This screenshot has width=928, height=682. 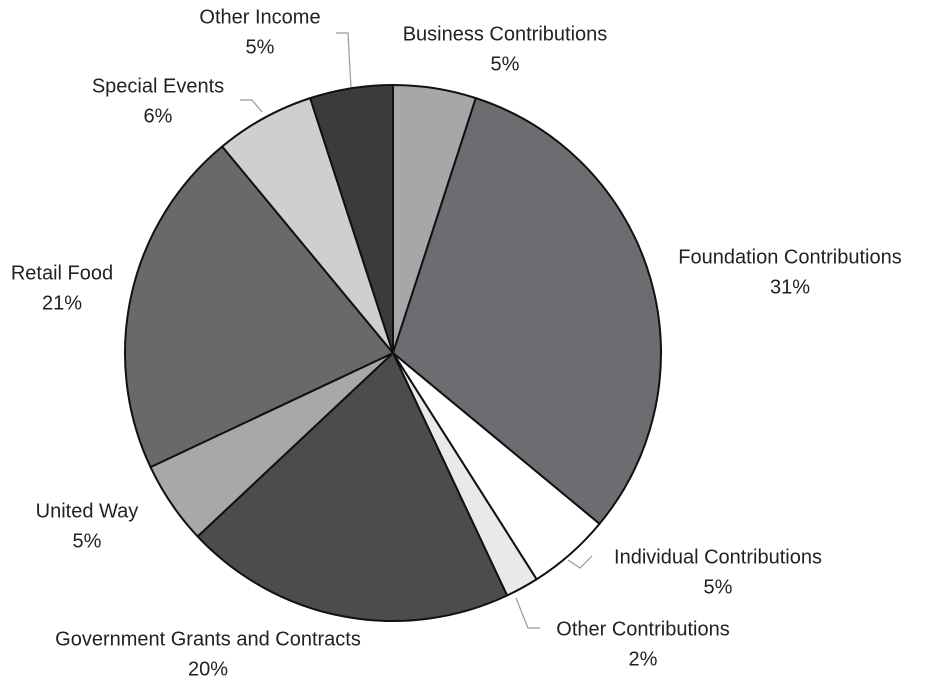 What do you see at coordinates (158, 86) in the screenshot?
I see `slice-label: Special Events` at bounding box center [158, 86].